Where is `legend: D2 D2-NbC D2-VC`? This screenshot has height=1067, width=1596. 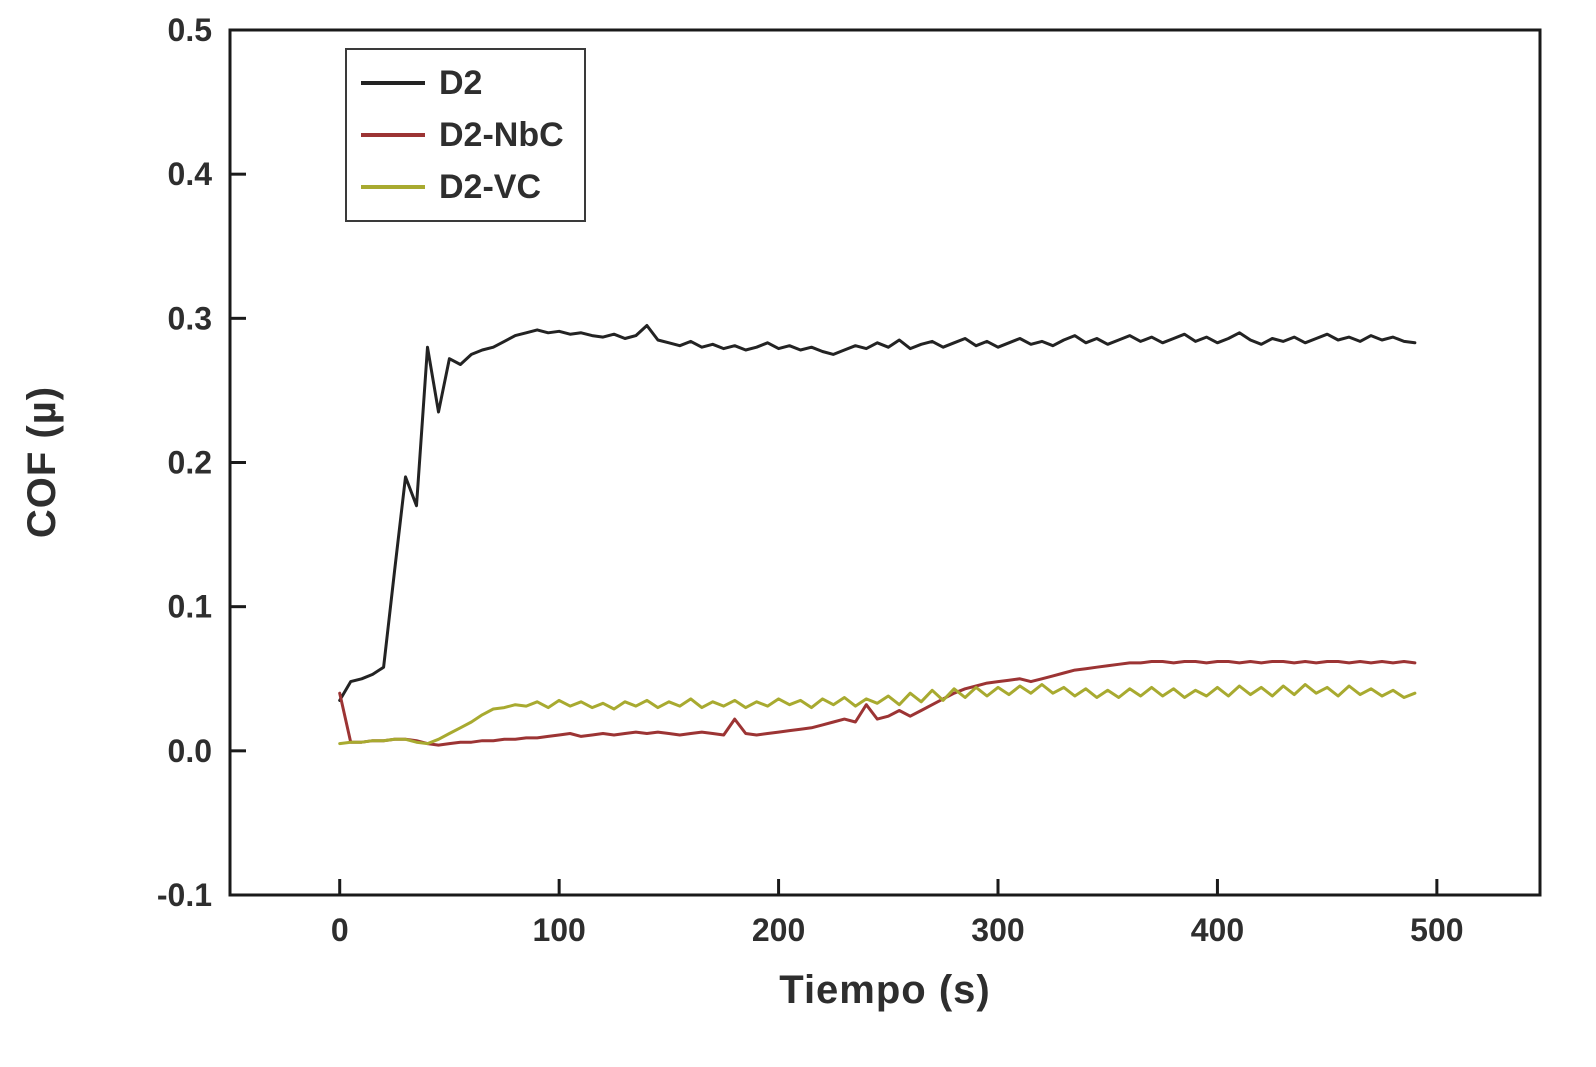
legend: D2 D2-NbC D2-VC is located at coordinates (465, 135).